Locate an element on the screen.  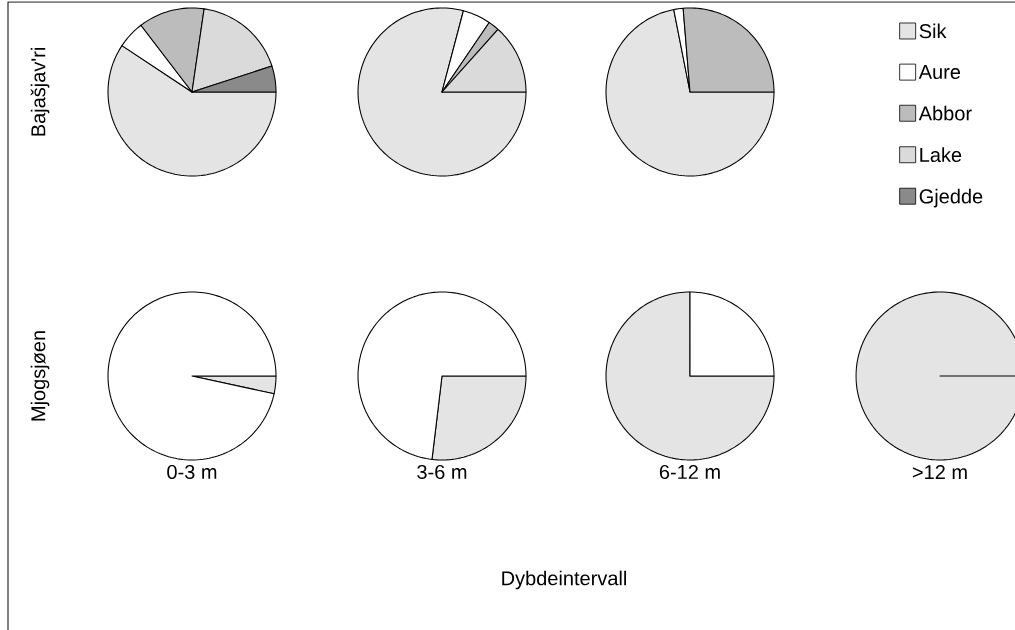
text: Dybdeintervall is located at coordinates (564, 580).